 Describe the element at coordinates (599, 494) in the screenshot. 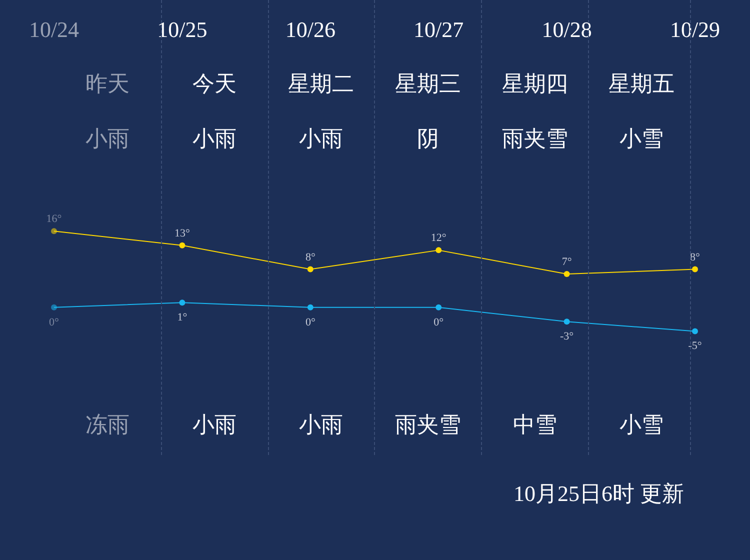

I see `text: 10月25日6时 更新` at that location.